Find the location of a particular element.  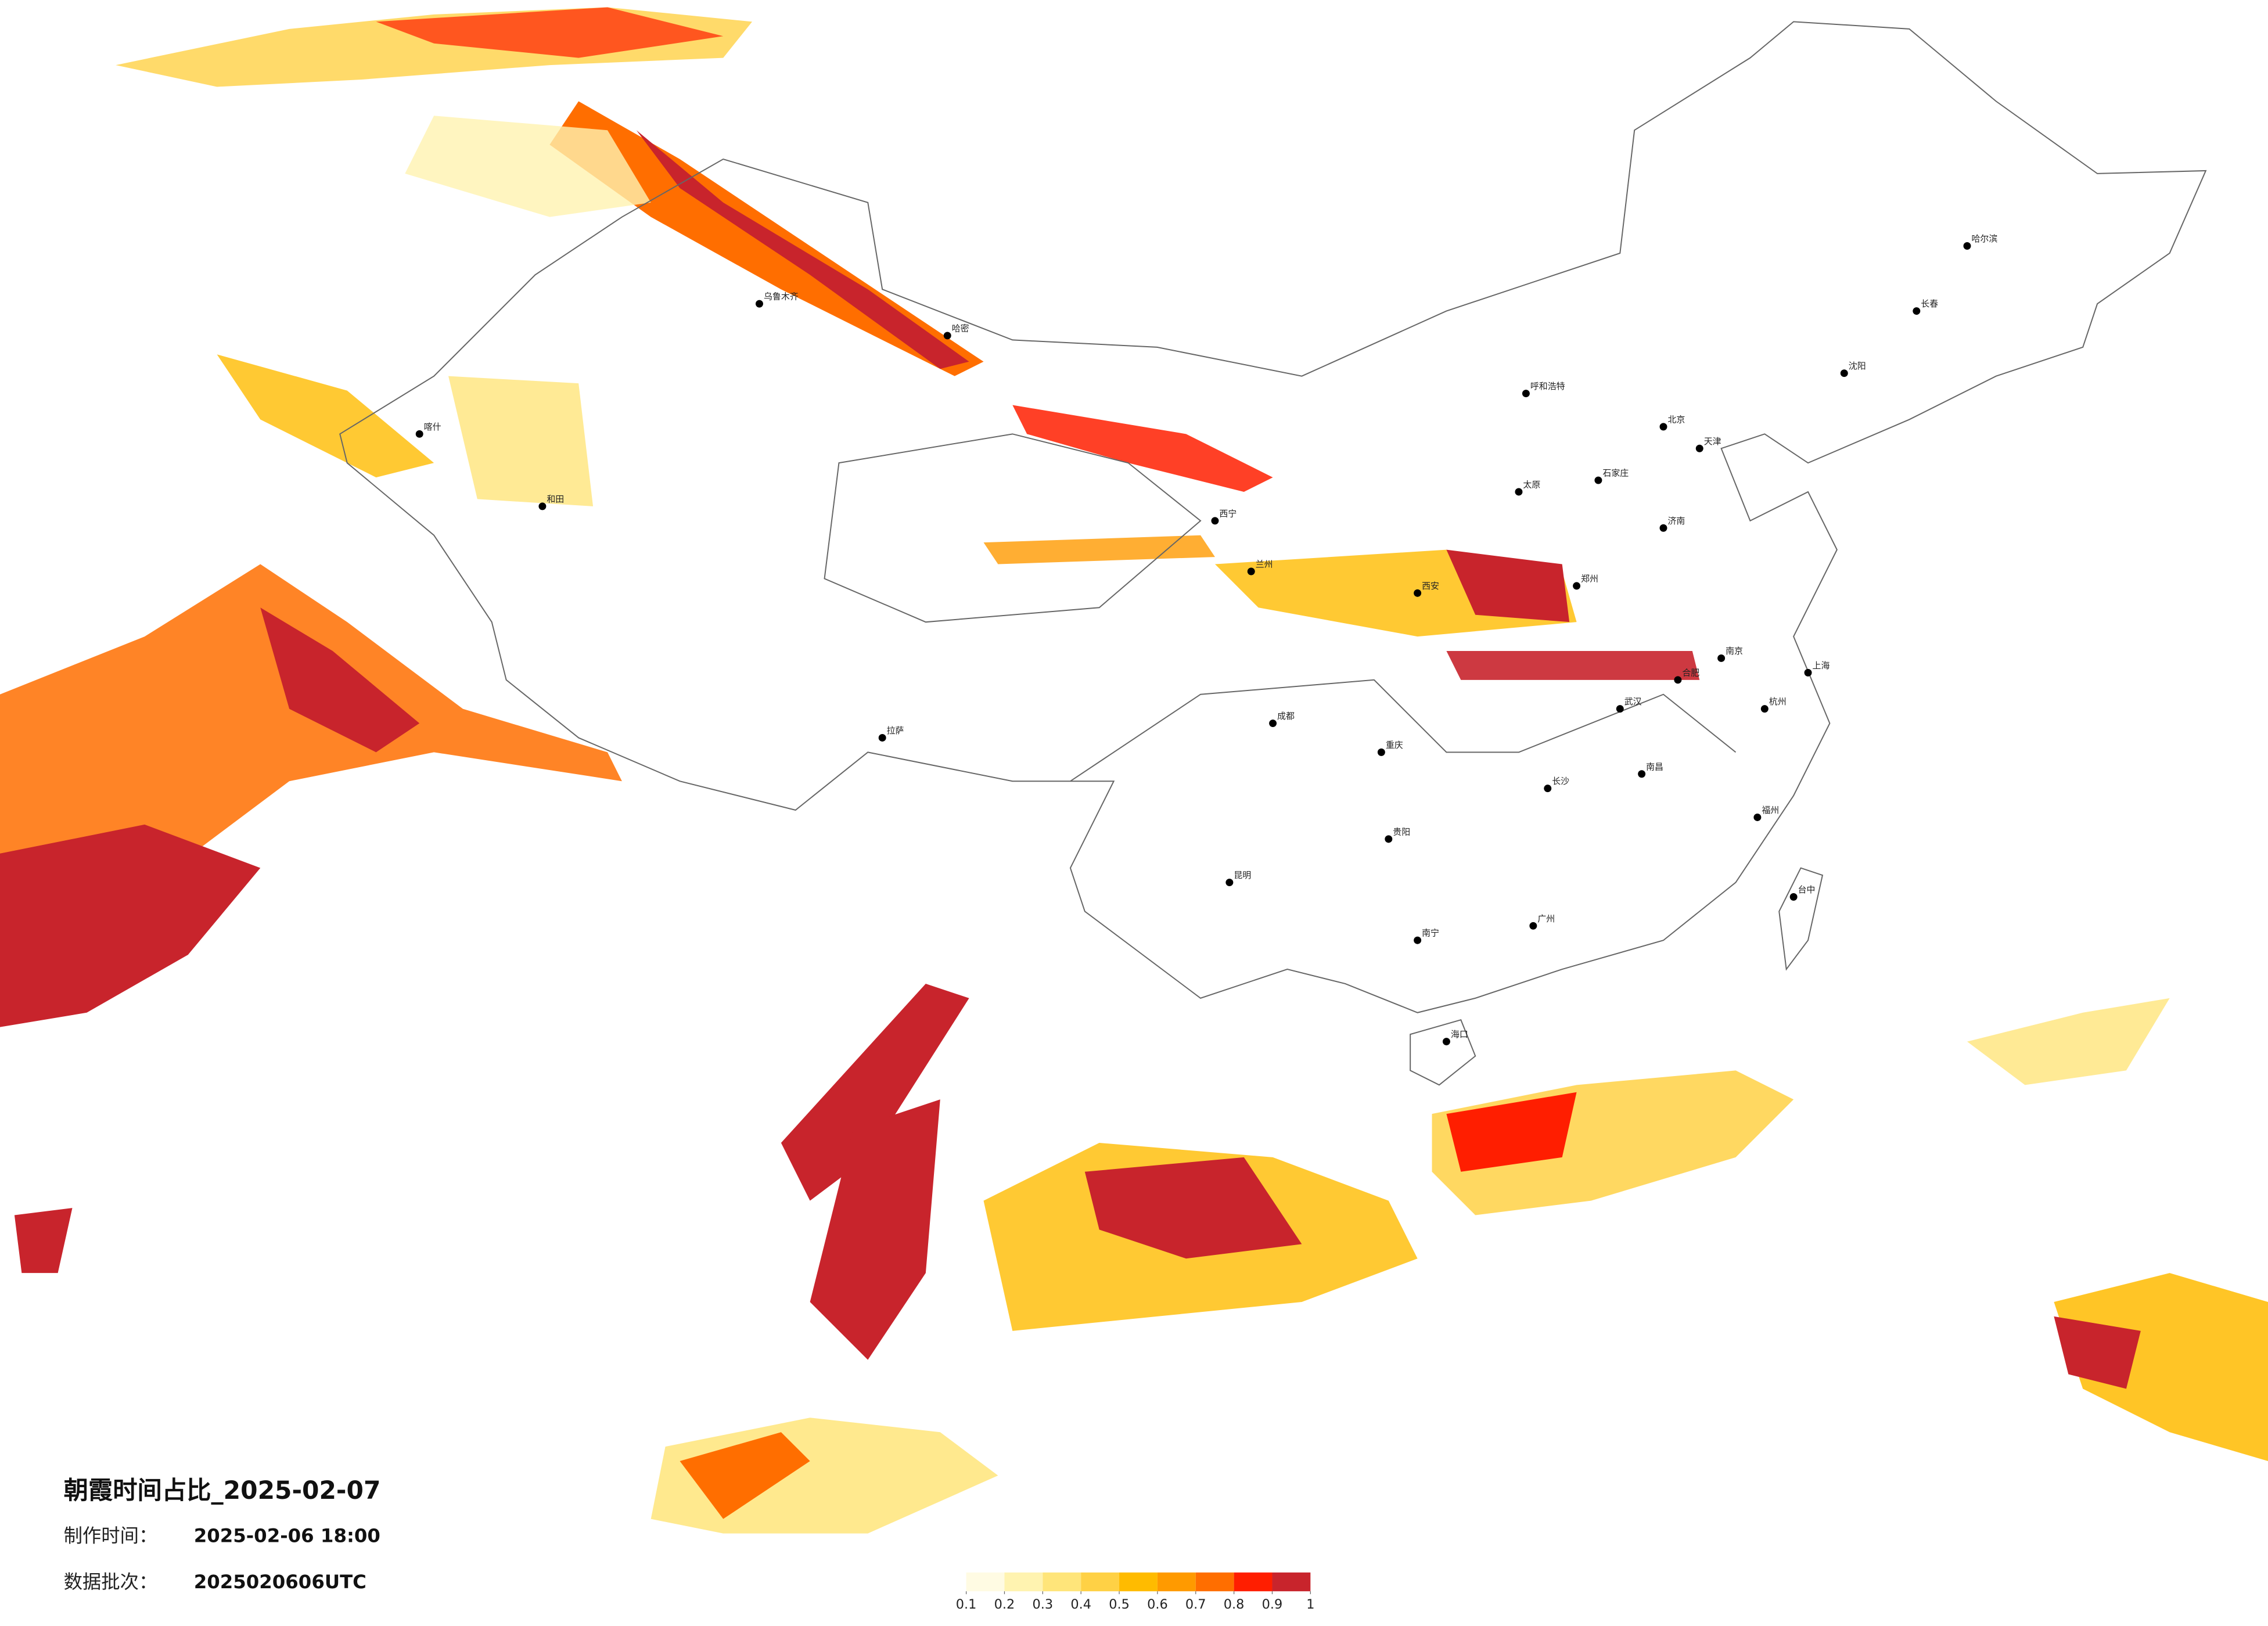

city-label: 南京 is located at coordinates (1734, 651).